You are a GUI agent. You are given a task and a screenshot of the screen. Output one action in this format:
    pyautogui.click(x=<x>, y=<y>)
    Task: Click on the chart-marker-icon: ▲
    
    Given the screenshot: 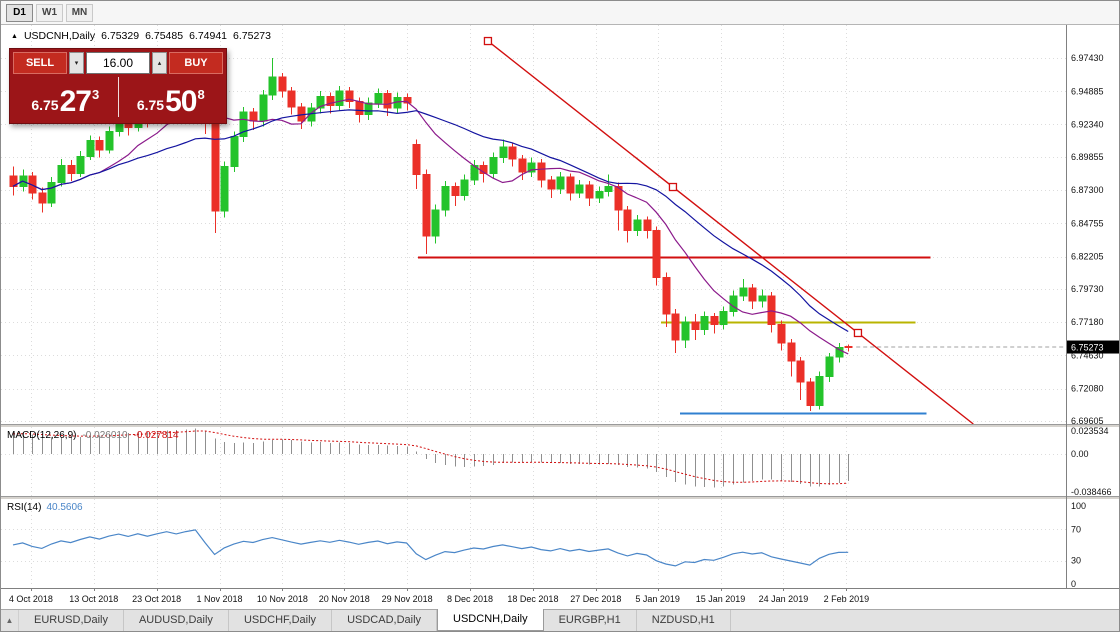 What is the action you would take?
    pyautogui.click(x=14, y=36)
    